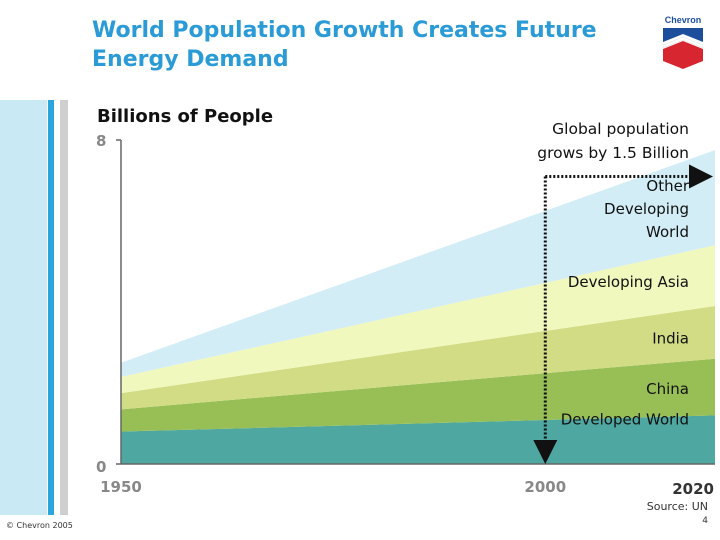 Image resolution: width=720 pixels, height=540 pixels. What do you see at coordinates (344, 30) in the screenshot?
I see `slide-title-line1: World Population Growth Creates Future` at bounding box center [344, 30].